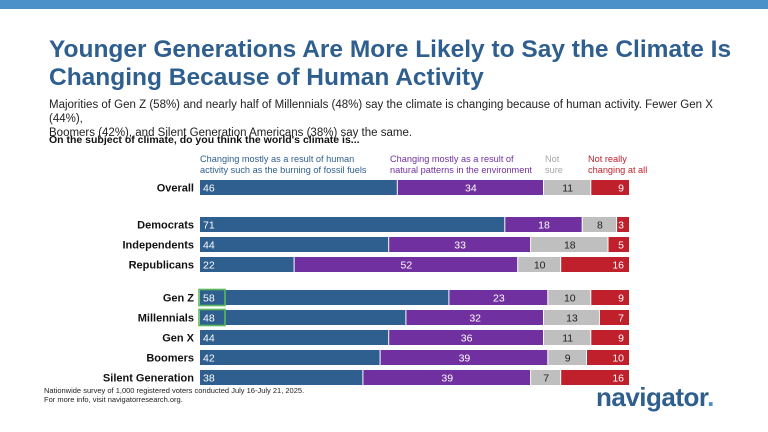  I want to click on value-label-silent-generation-human: 38, so click(209, 379).